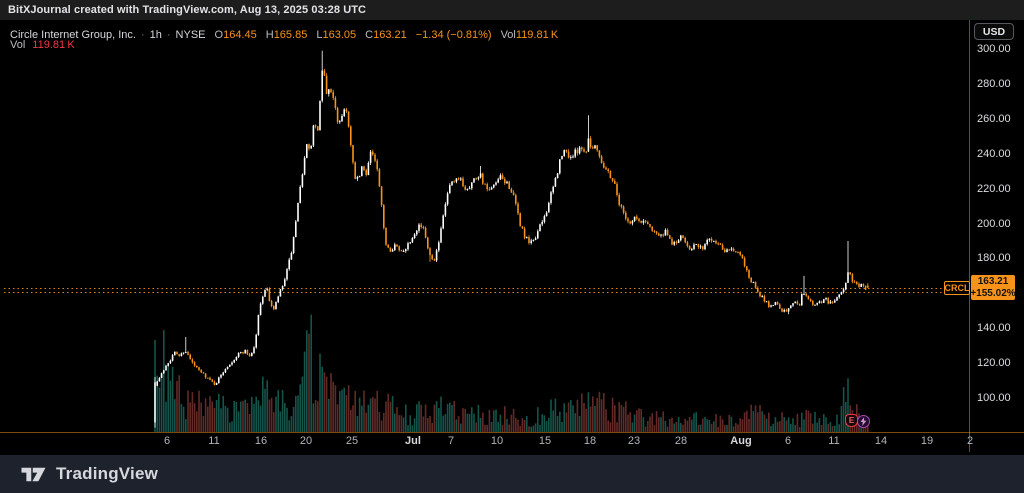 This screenshot has width=1024, height=493. I want to click on brand-bar: TradingView, so click(512, 474).